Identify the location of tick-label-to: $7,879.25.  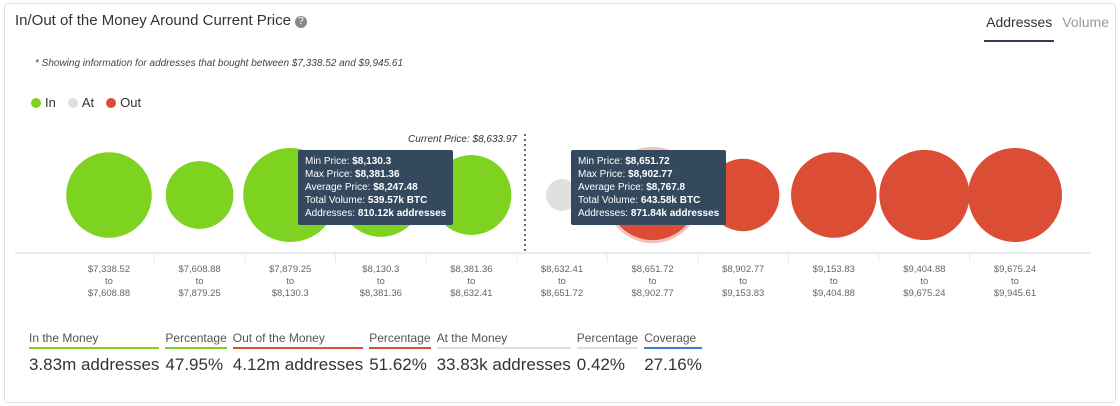
(199, 293).